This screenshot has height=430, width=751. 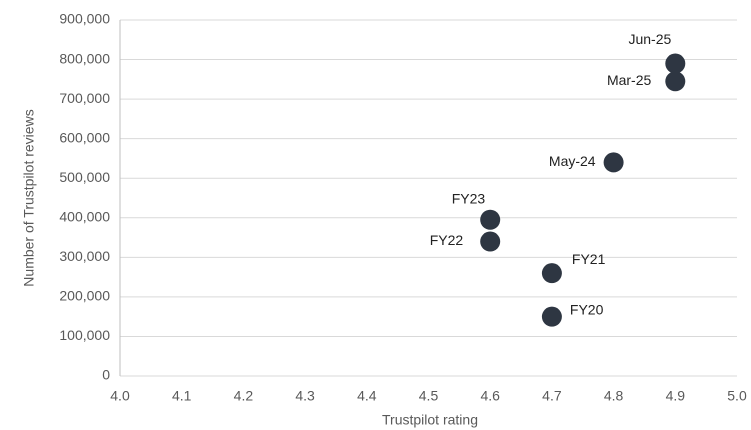 What do you see at coordinates (29, 197) in the screenshot?
I see `y-axis-title: Number of Trustpilot reviews` at bounding box center [29, 197].